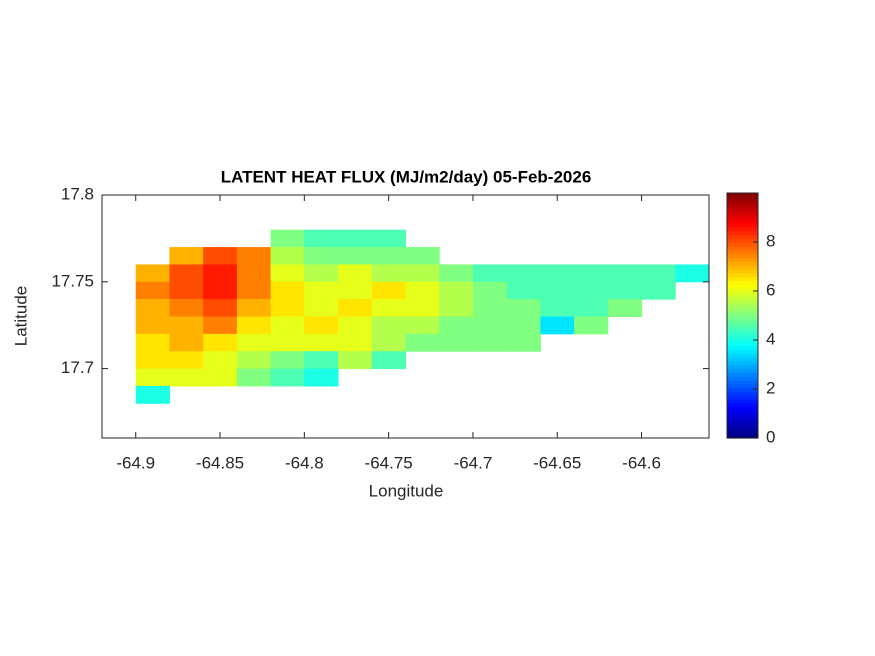 The height and width of the screenshot is (656, 875). What do you see at coordinates (641, 462) in the screenshot?
I see `x-tick-label: -64.6` at bounding box center [641, 462].